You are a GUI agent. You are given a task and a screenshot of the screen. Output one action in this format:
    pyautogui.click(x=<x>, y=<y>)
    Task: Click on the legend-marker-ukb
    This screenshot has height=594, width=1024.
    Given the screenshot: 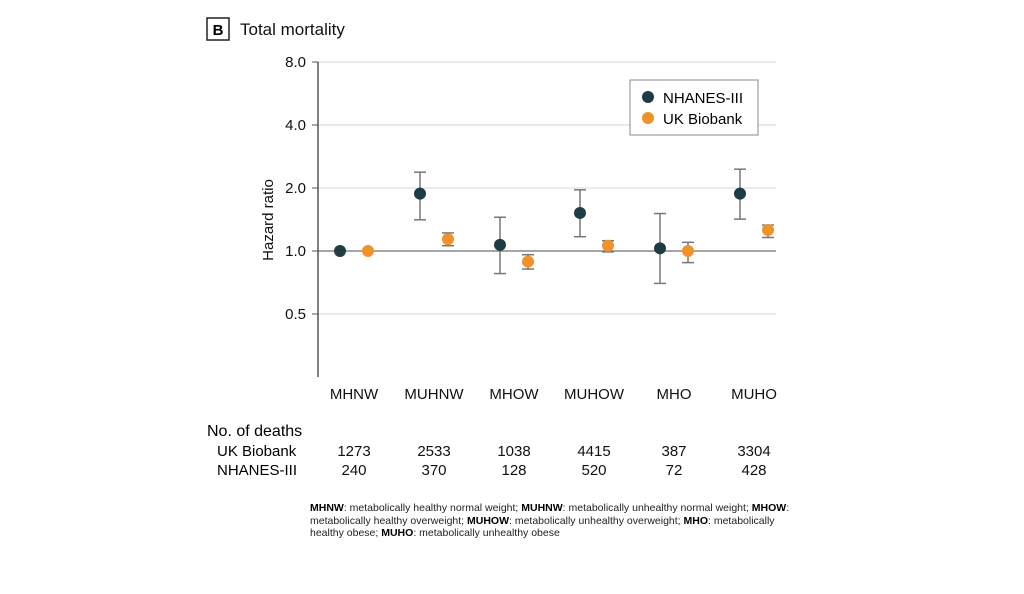 What is the action you would take?
    pyautogui.click(x=648, y=118)
    